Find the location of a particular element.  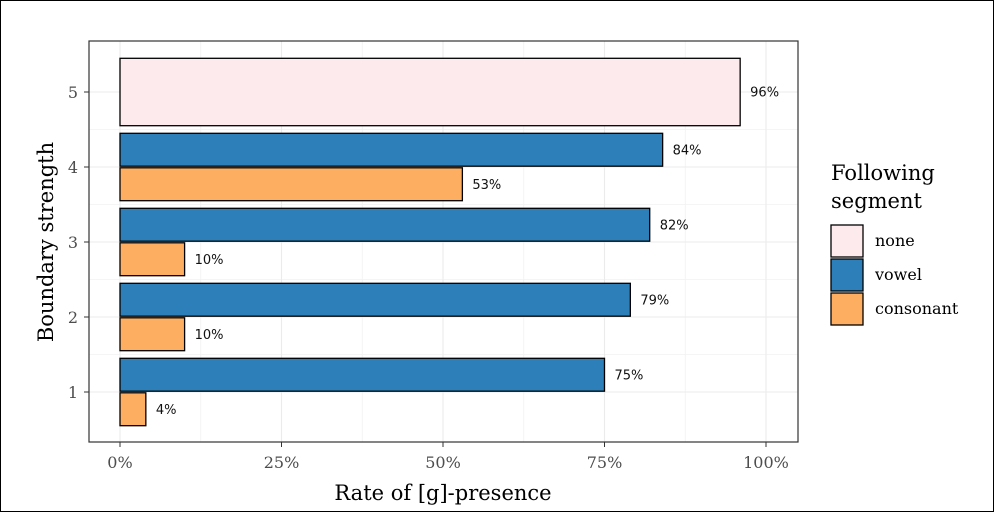

legend-label-vowel: vowel is located at coordinates (898, 274).